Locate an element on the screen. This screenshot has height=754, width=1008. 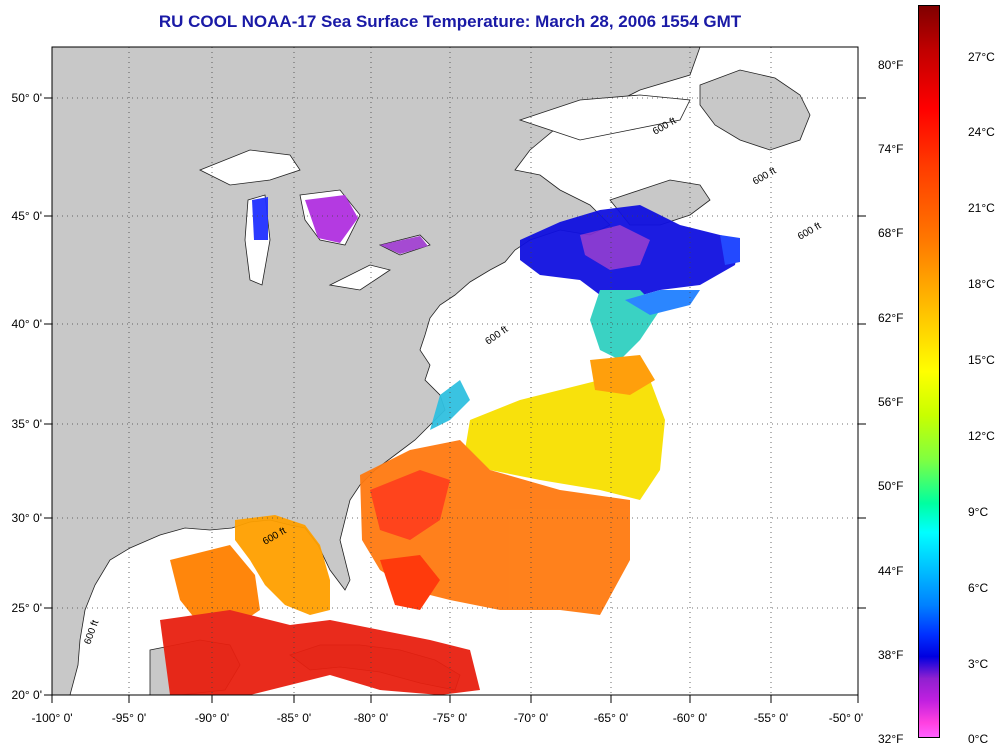
fahrenheit-label: 80°F is located at coordinates (891, 65).